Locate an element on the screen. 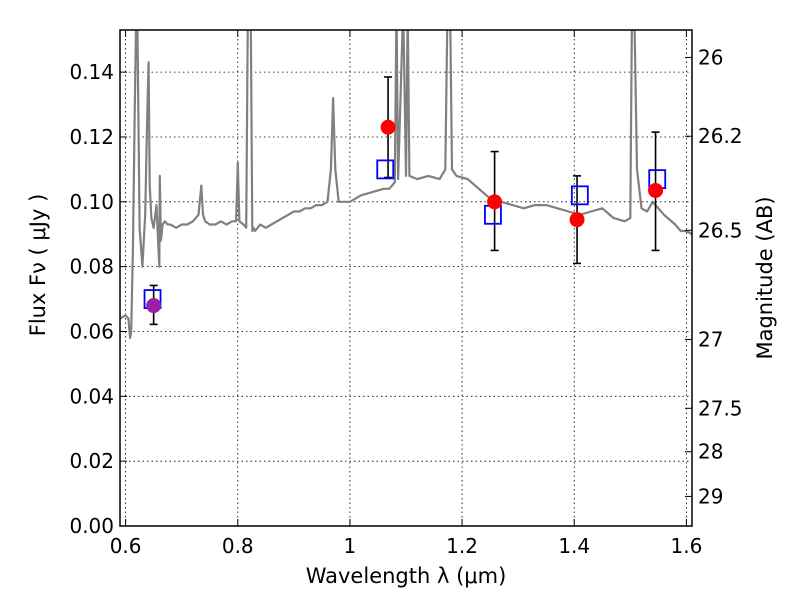 The height and width of the screenshot is (600, 800). y-tick-label: 0.04 is located at coordinates (91, 396).